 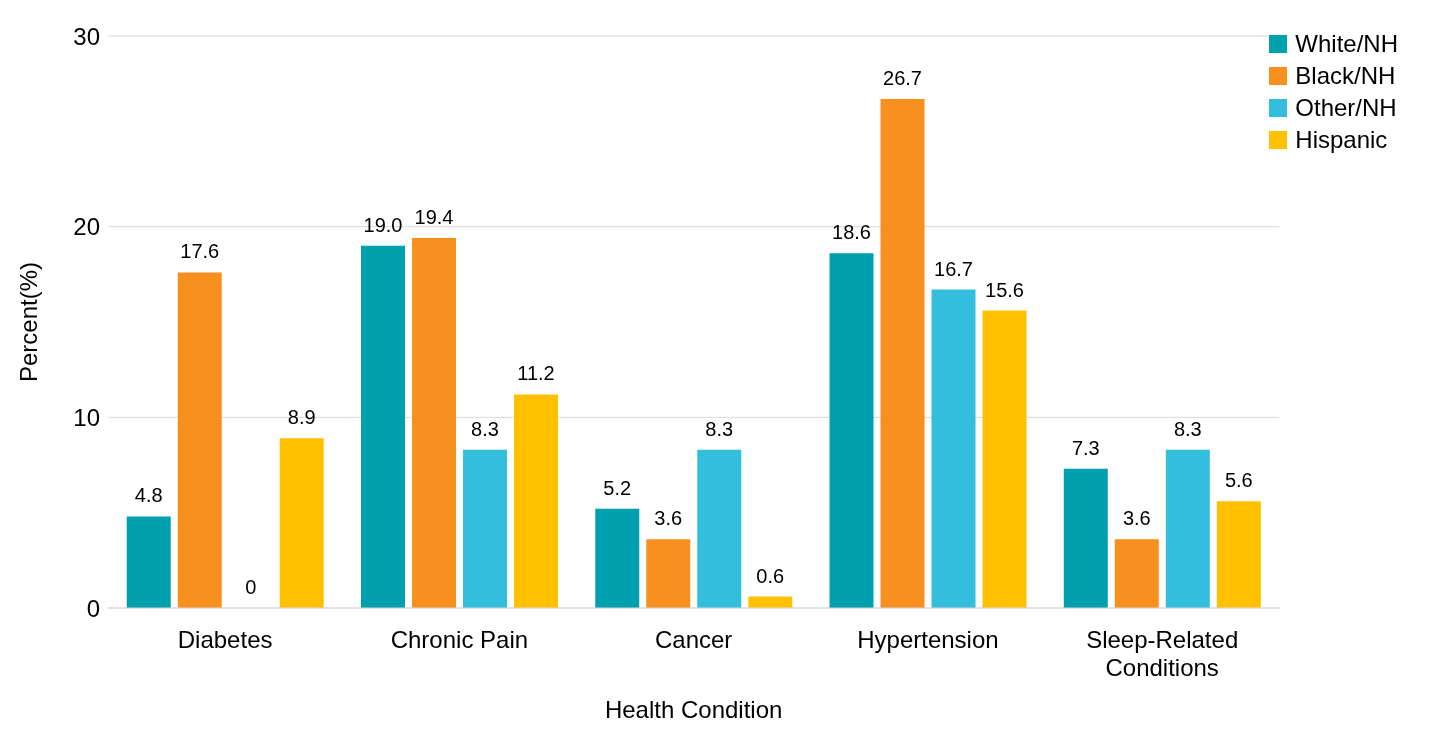 What do you see at coordinates (928, 639) in the screenshot?
I see `x-tick-label: Hypertension` at bounding box center [928, 639].